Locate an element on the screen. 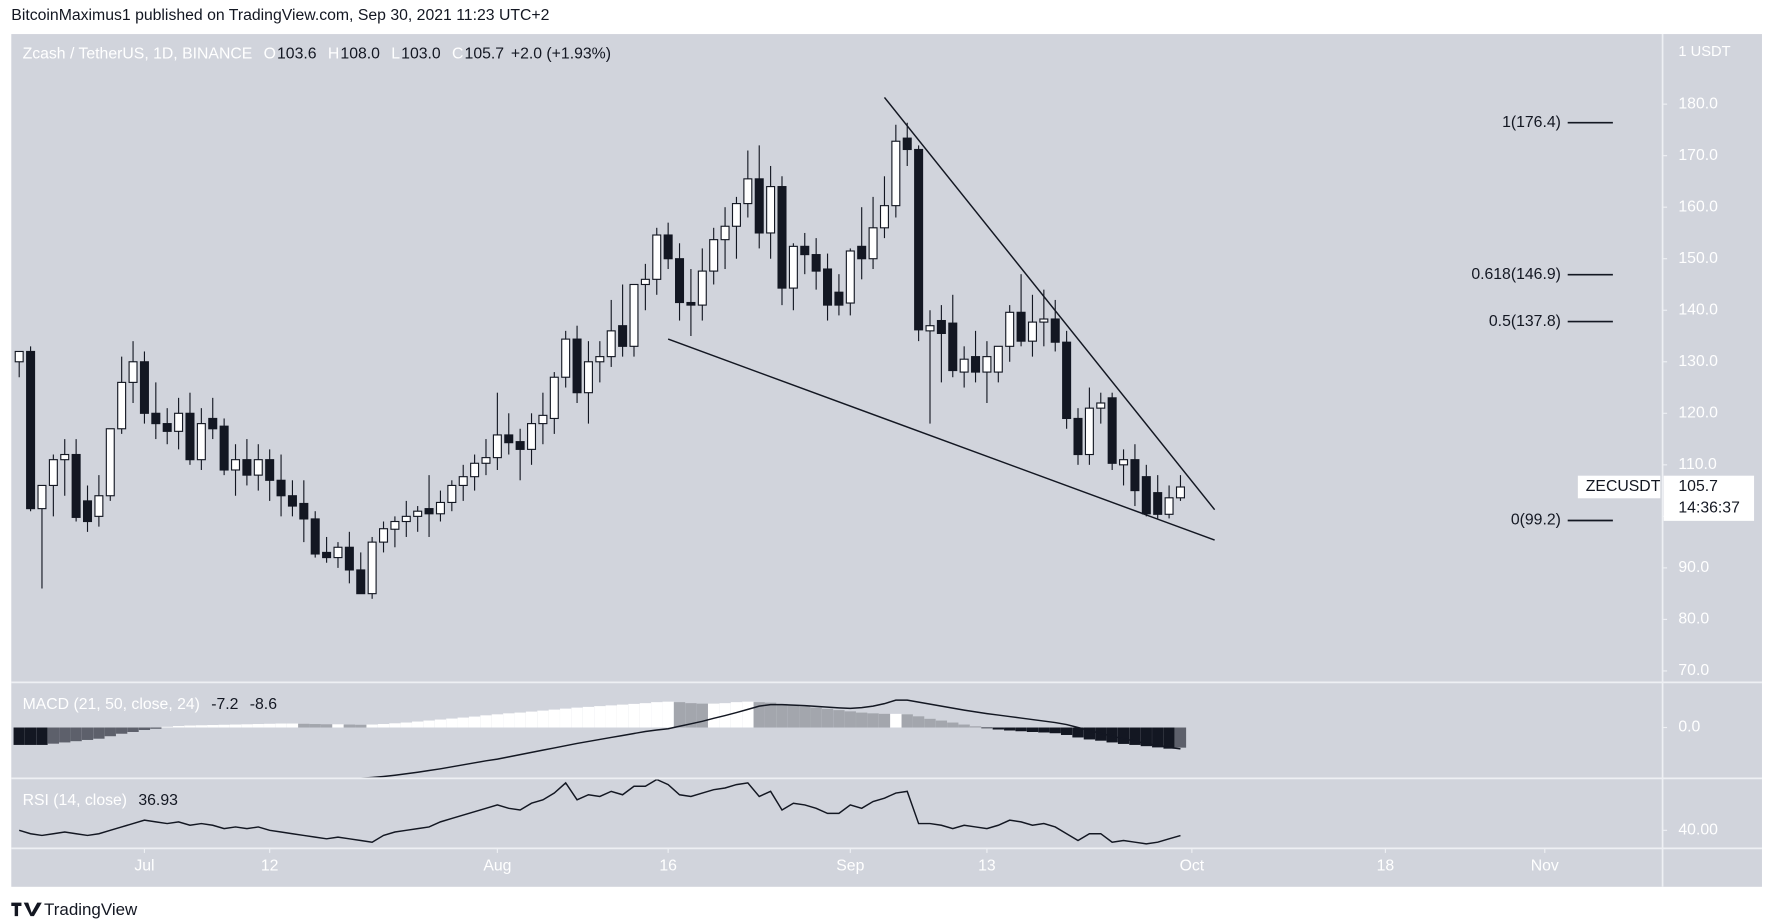 The height and width of the screenshot is (922, 1771). trendline is located at coordinates (1049, 303).